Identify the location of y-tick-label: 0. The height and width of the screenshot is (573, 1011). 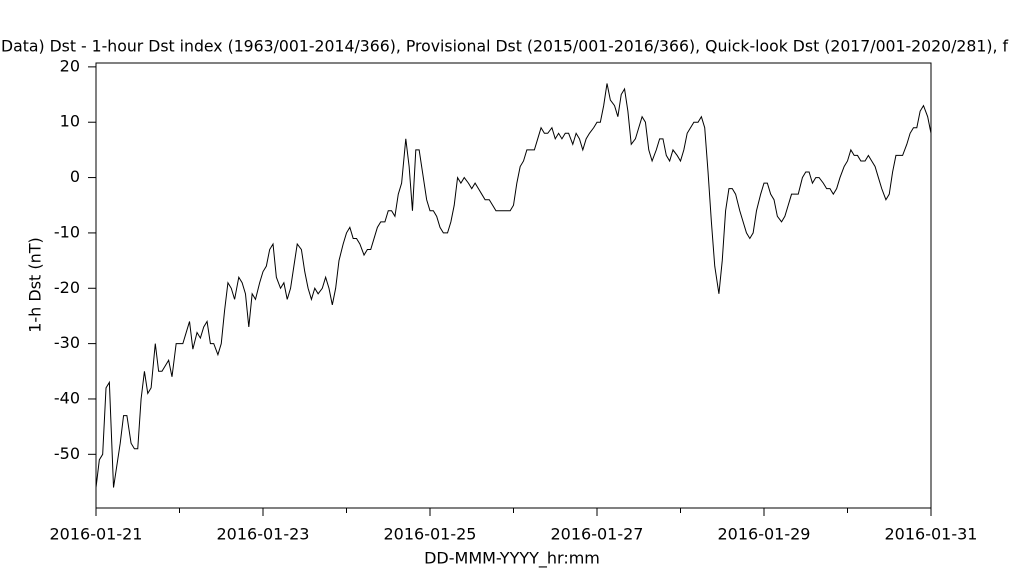
(75, 176).